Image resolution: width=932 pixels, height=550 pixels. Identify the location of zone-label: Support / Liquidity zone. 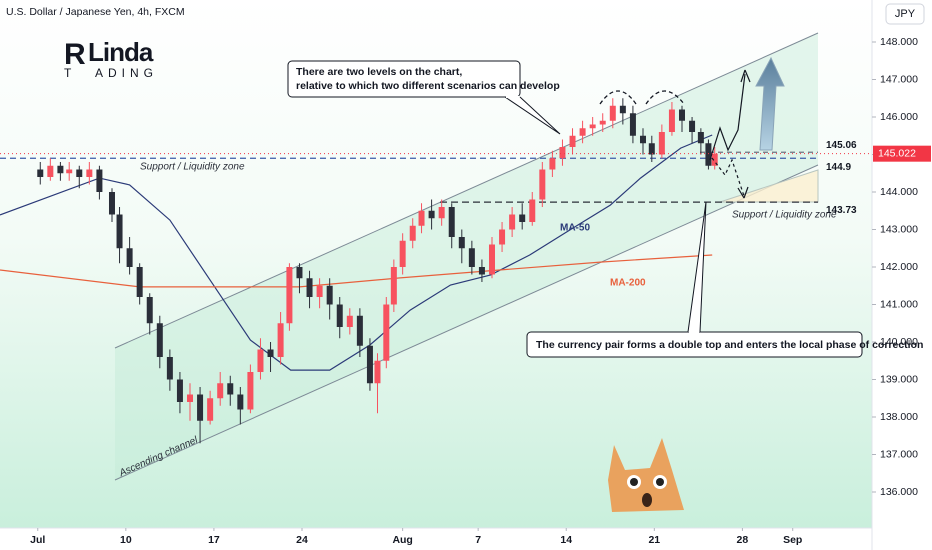
(784, 215).